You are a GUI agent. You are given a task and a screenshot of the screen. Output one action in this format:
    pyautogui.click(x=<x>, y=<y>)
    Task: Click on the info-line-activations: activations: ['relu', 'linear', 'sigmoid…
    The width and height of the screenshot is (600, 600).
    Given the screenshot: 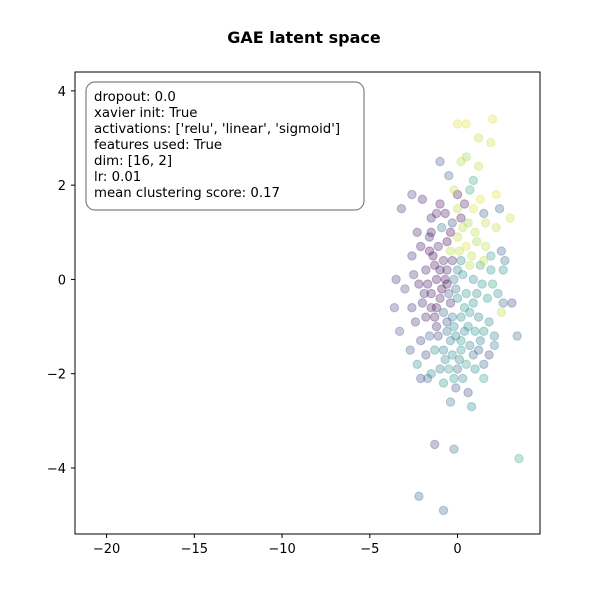 What is the action you would take?
    pyautogui.click(x=217, y=129)
    